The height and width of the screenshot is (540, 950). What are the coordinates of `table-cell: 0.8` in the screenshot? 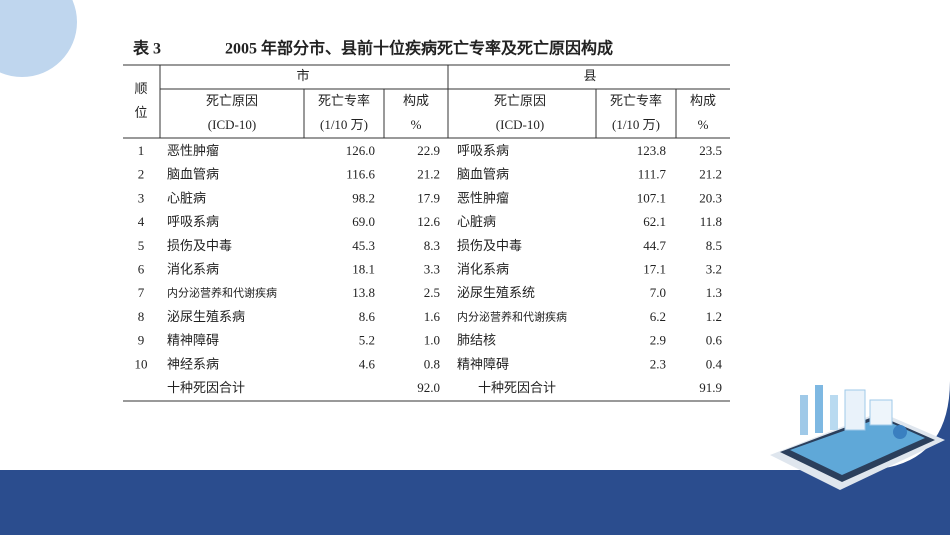 It's located at (432, 363).